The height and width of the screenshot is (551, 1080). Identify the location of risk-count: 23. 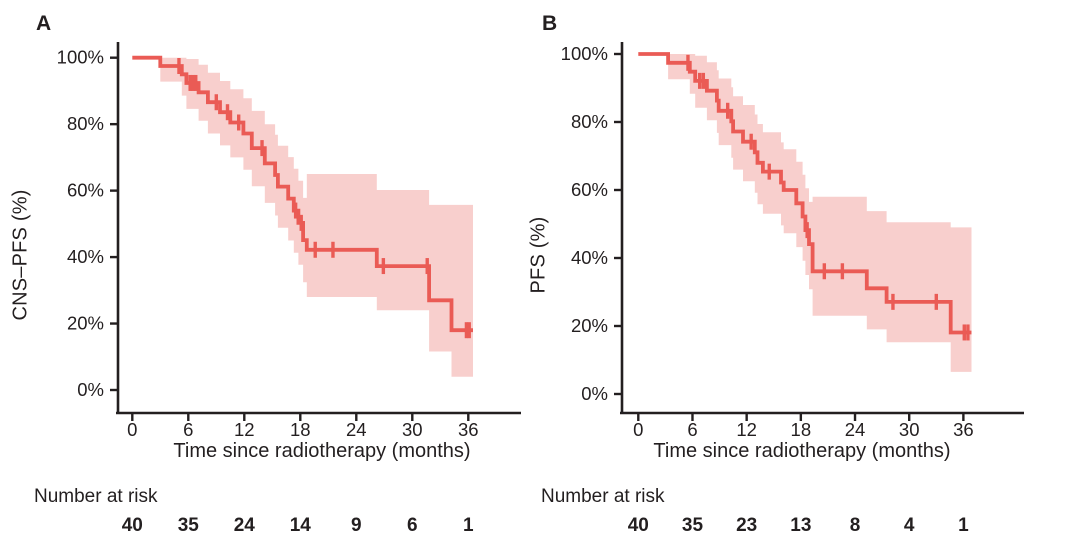
(746, 525).